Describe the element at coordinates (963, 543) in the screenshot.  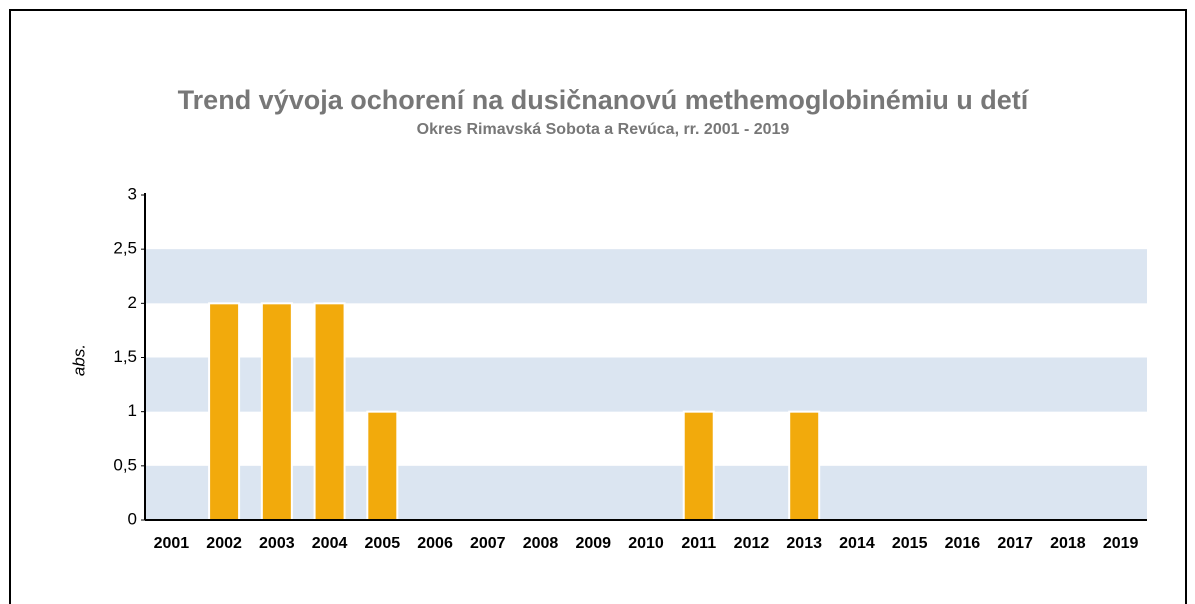
I see `x-tick-label: 2016` at that location.